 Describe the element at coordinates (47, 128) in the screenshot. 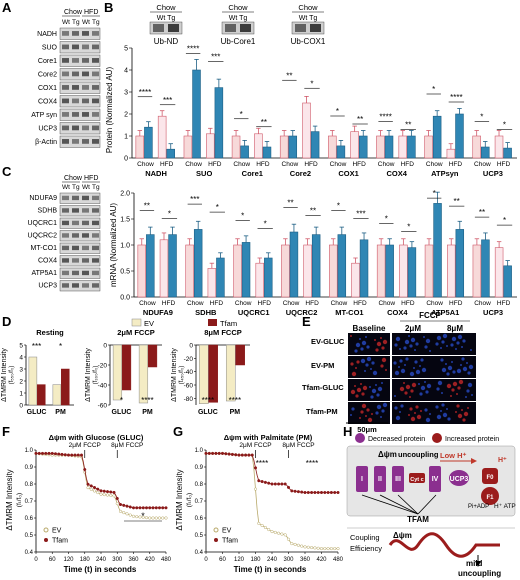

I see `blot-a-row-label: UCP3` at that location.